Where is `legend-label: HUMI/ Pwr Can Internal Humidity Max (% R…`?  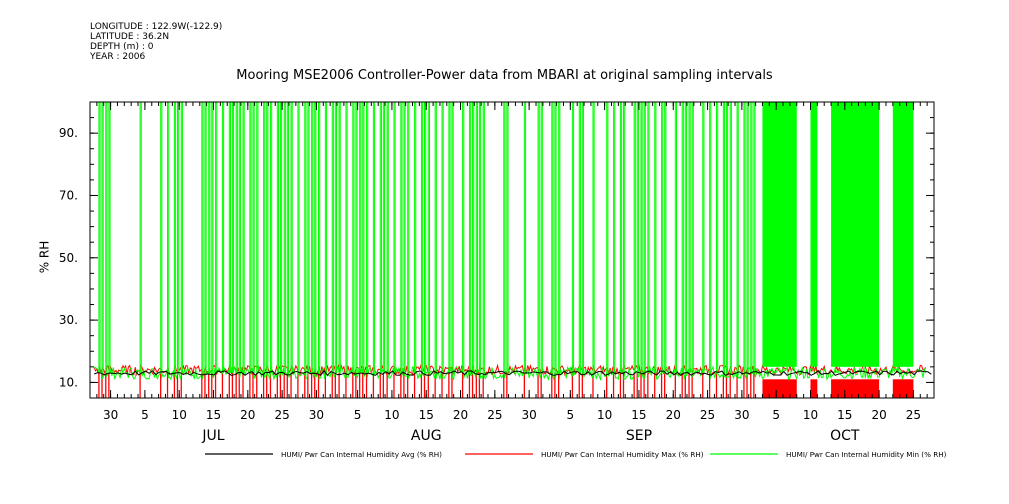 legend-label: HUMI/ Pwr Can Internal Humidity Max (% R… is located at coordinates (622, 454).